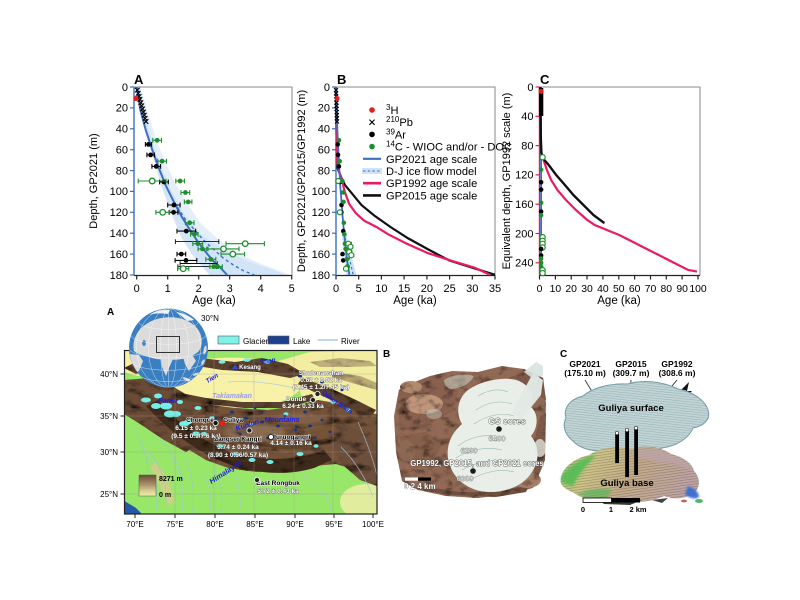  Describe the element at coordinates (396, 134) in the screenshot. I see `svg-text: 39​Ar` at that location.